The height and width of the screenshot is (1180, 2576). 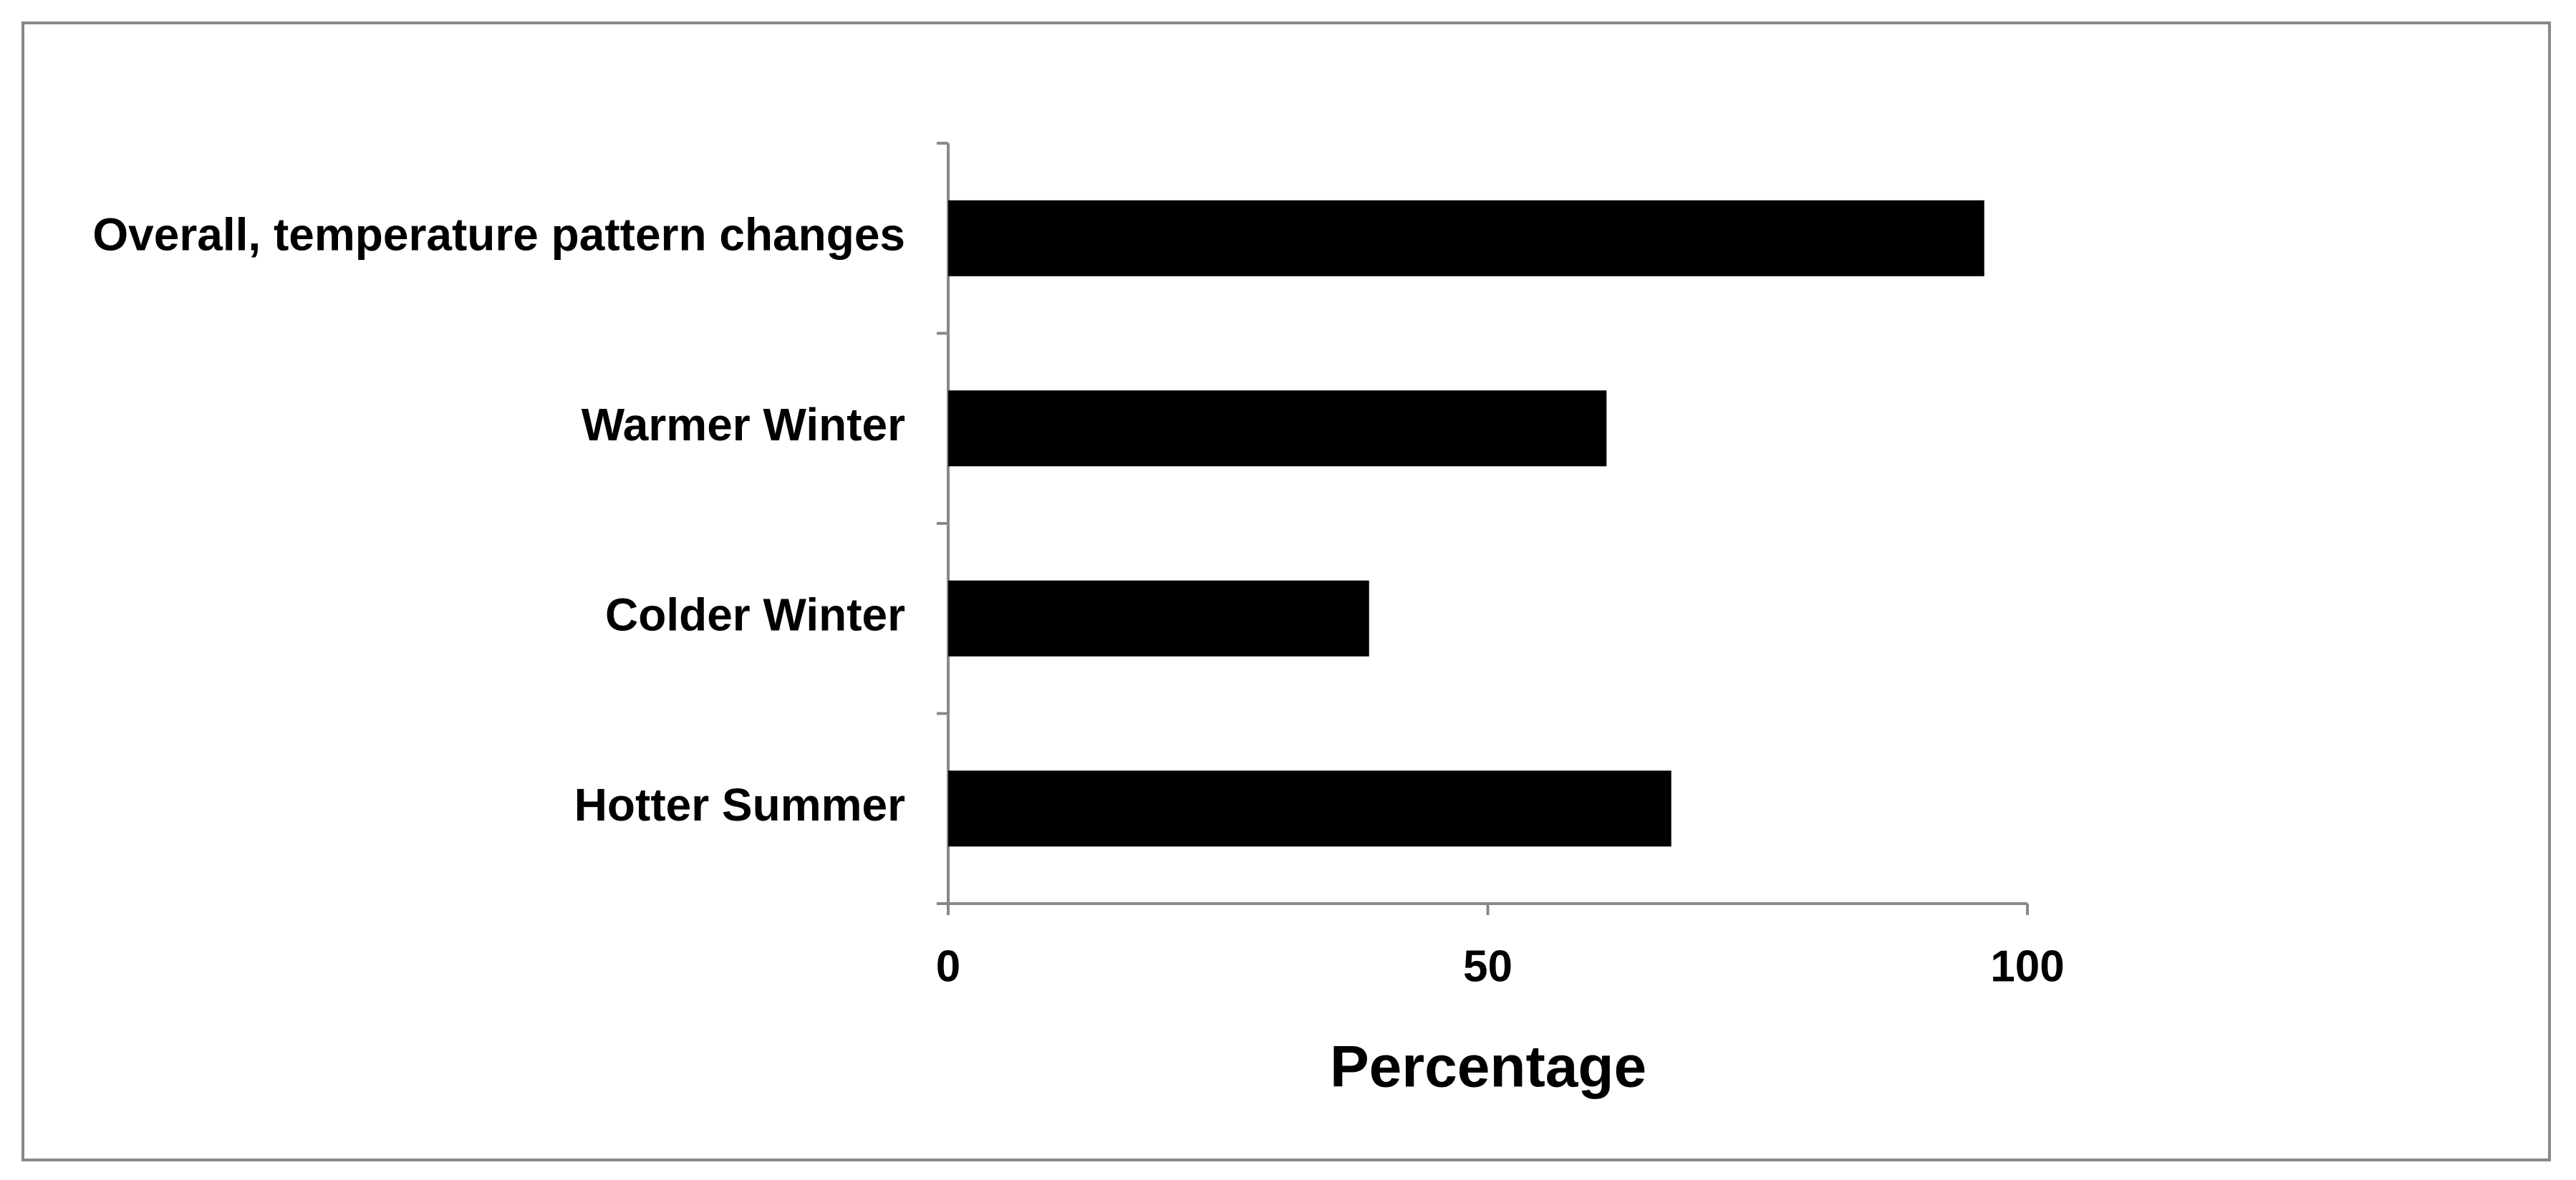 I want to click on y-tick-label: Colder Winter, so click(x=755, y=615).